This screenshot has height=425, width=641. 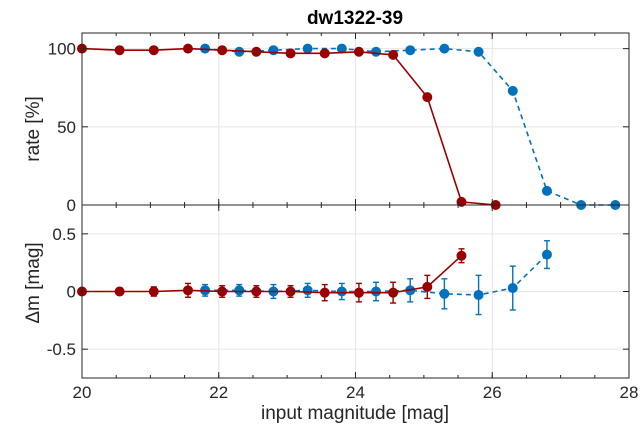 I want to click on bottom-y-axis-title: Δm [mag], so click(x=33, y=282).